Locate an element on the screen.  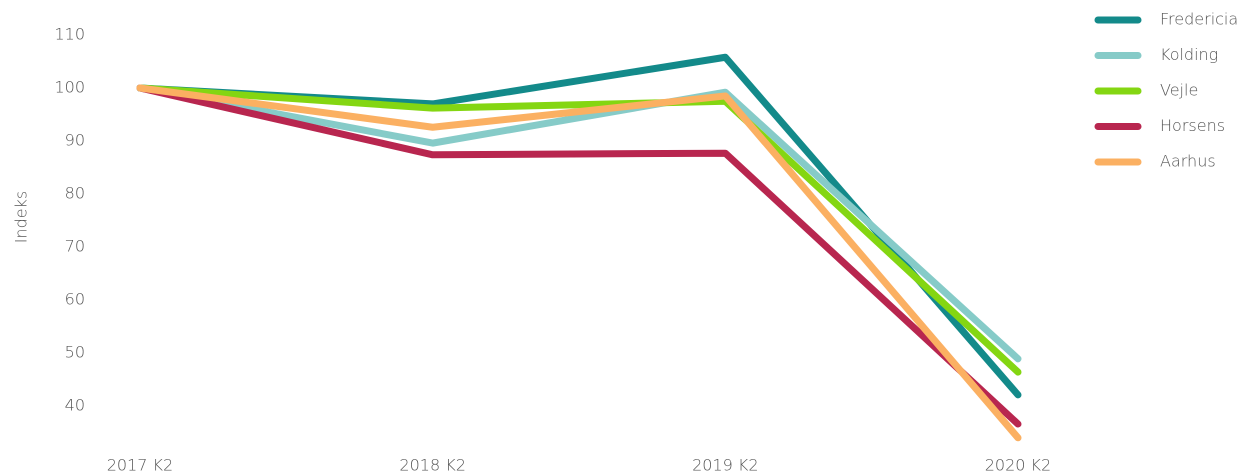
y-tick-label: 90 is located at coordinates (75, 140).